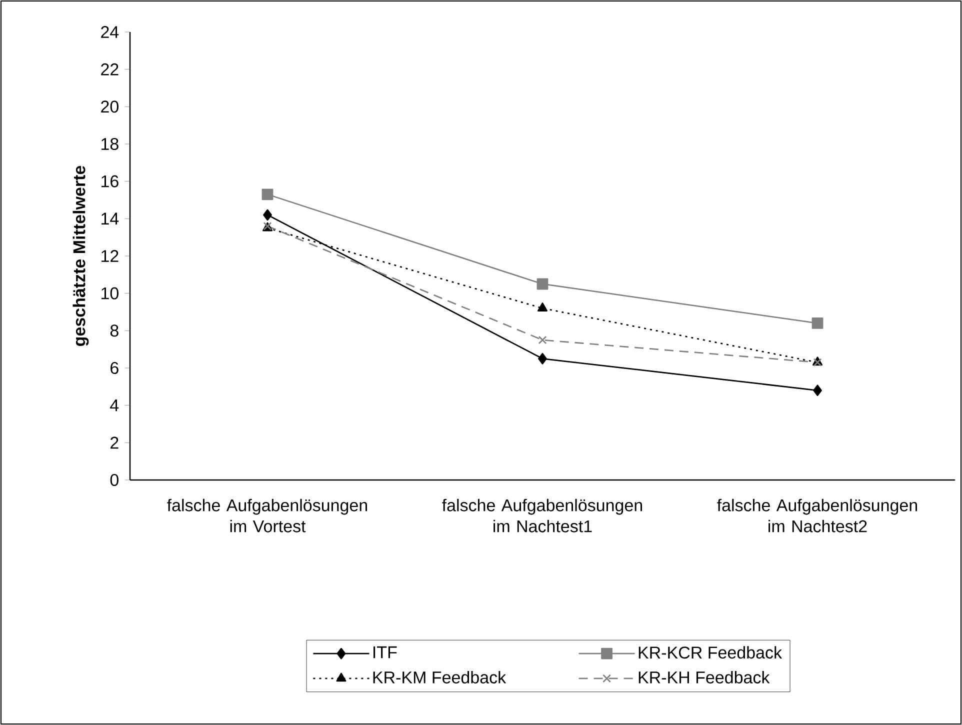 The height and width of the screenshot is (725, 962). I want to click on y-axis-title: geschätzte Mittelwerte, so click(80, 256).